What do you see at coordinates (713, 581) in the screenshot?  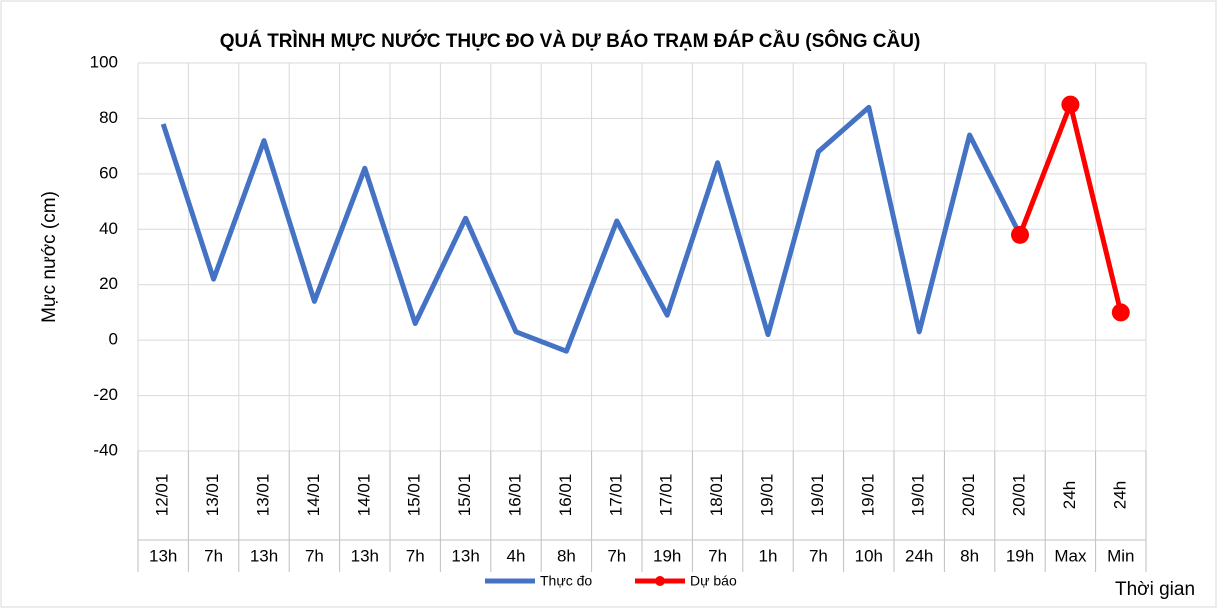 I see `legend-label: Dự báo` at bounding box center [713, 581].